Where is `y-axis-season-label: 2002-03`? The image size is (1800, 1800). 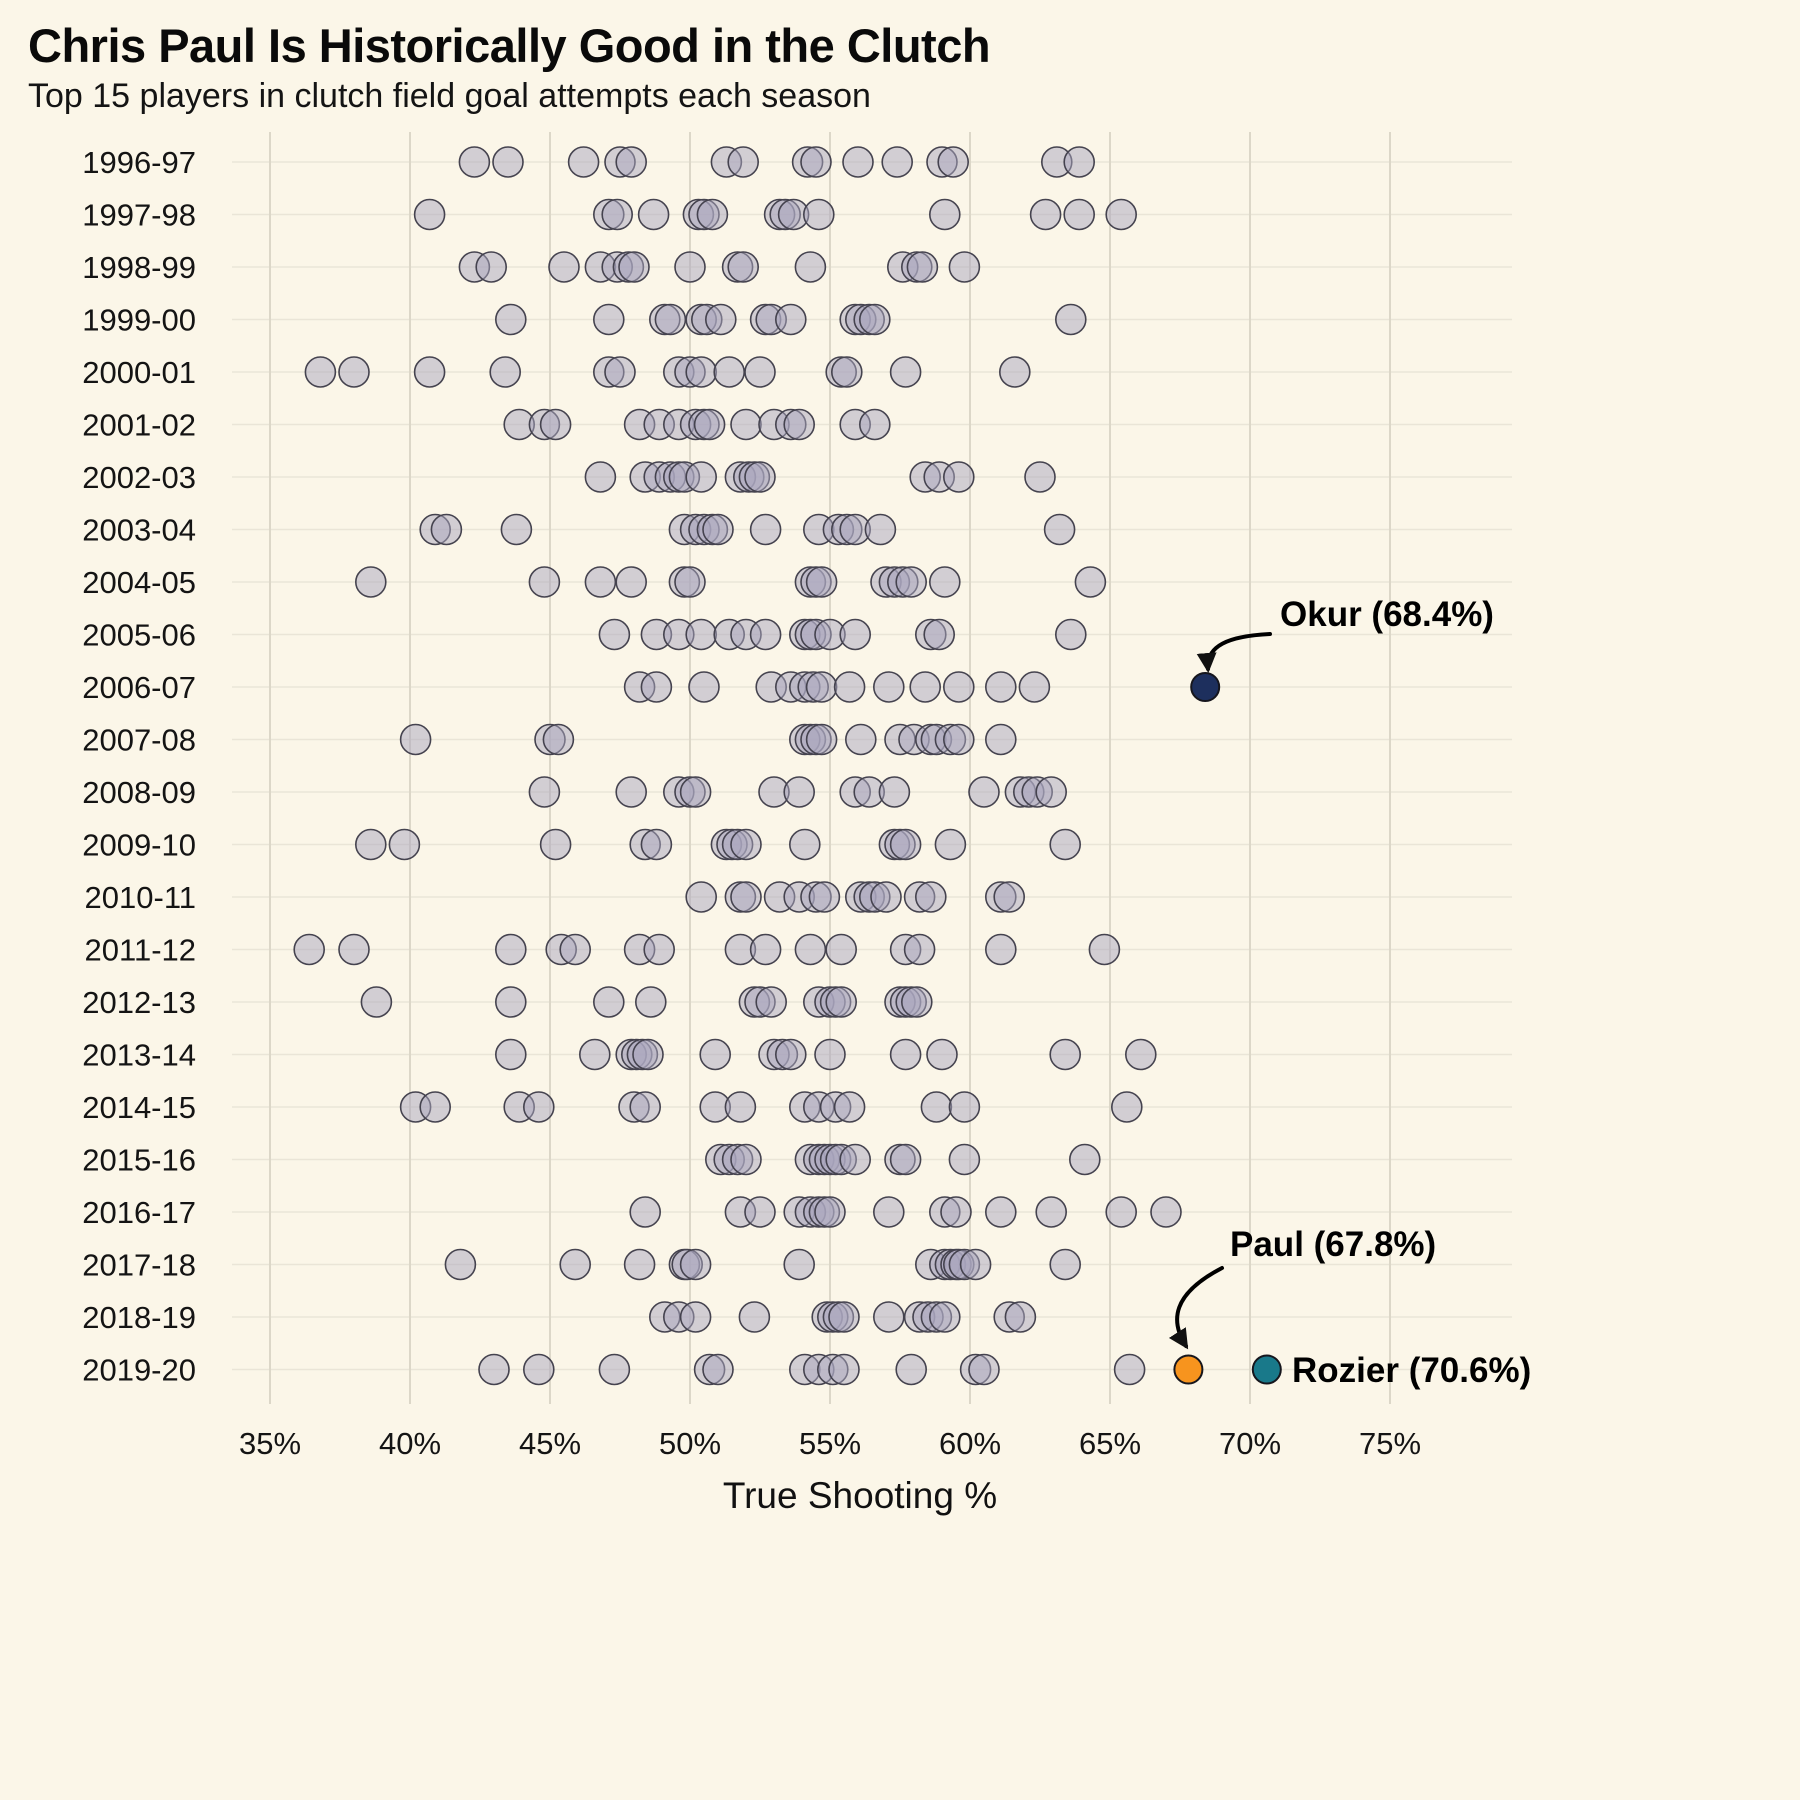 y-axis-season-label: 2002-03 is located at coordinates (139, 477).